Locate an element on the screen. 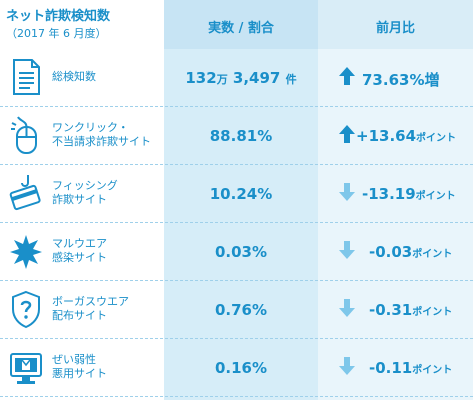  row-change: +13.64ポイント is located at coordinates (406, 136).